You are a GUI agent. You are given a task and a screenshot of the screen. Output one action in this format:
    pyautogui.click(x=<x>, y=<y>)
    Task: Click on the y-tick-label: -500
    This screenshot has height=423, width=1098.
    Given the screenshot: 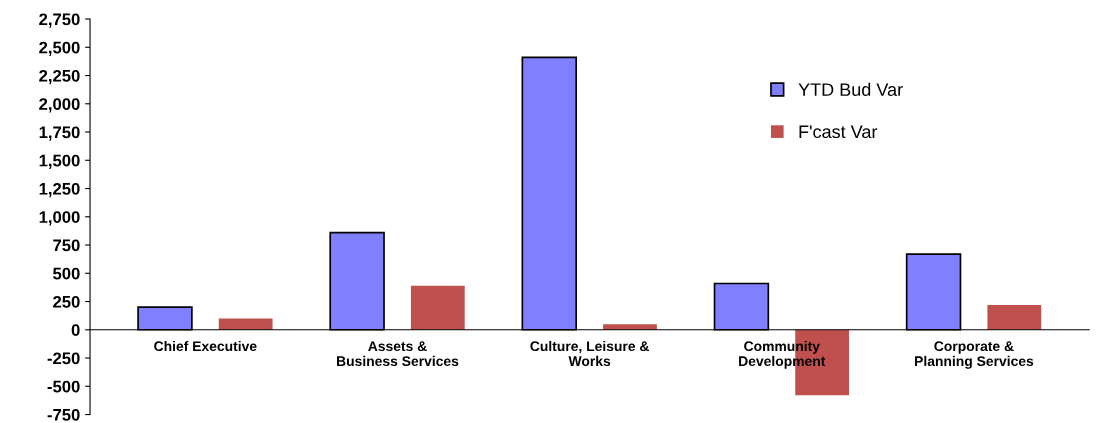 What is the action you would take?
    pyautogui.click(x=63, y=386)
    